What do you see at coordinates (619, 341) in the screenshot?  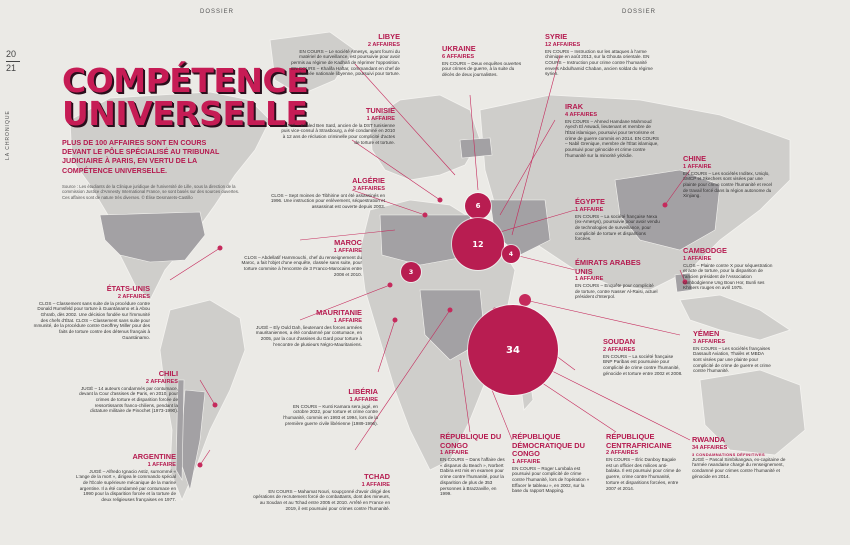 I see `country-name: SOUDAN` at bounding box center [619, 341].